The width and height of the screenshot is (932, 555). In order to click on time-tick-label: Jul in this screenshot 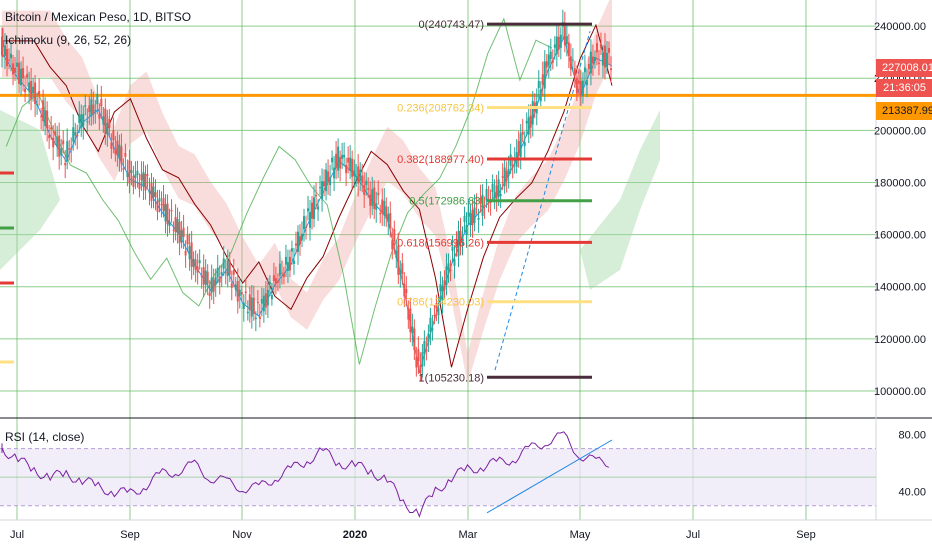, I will do `click(17, 535)`.